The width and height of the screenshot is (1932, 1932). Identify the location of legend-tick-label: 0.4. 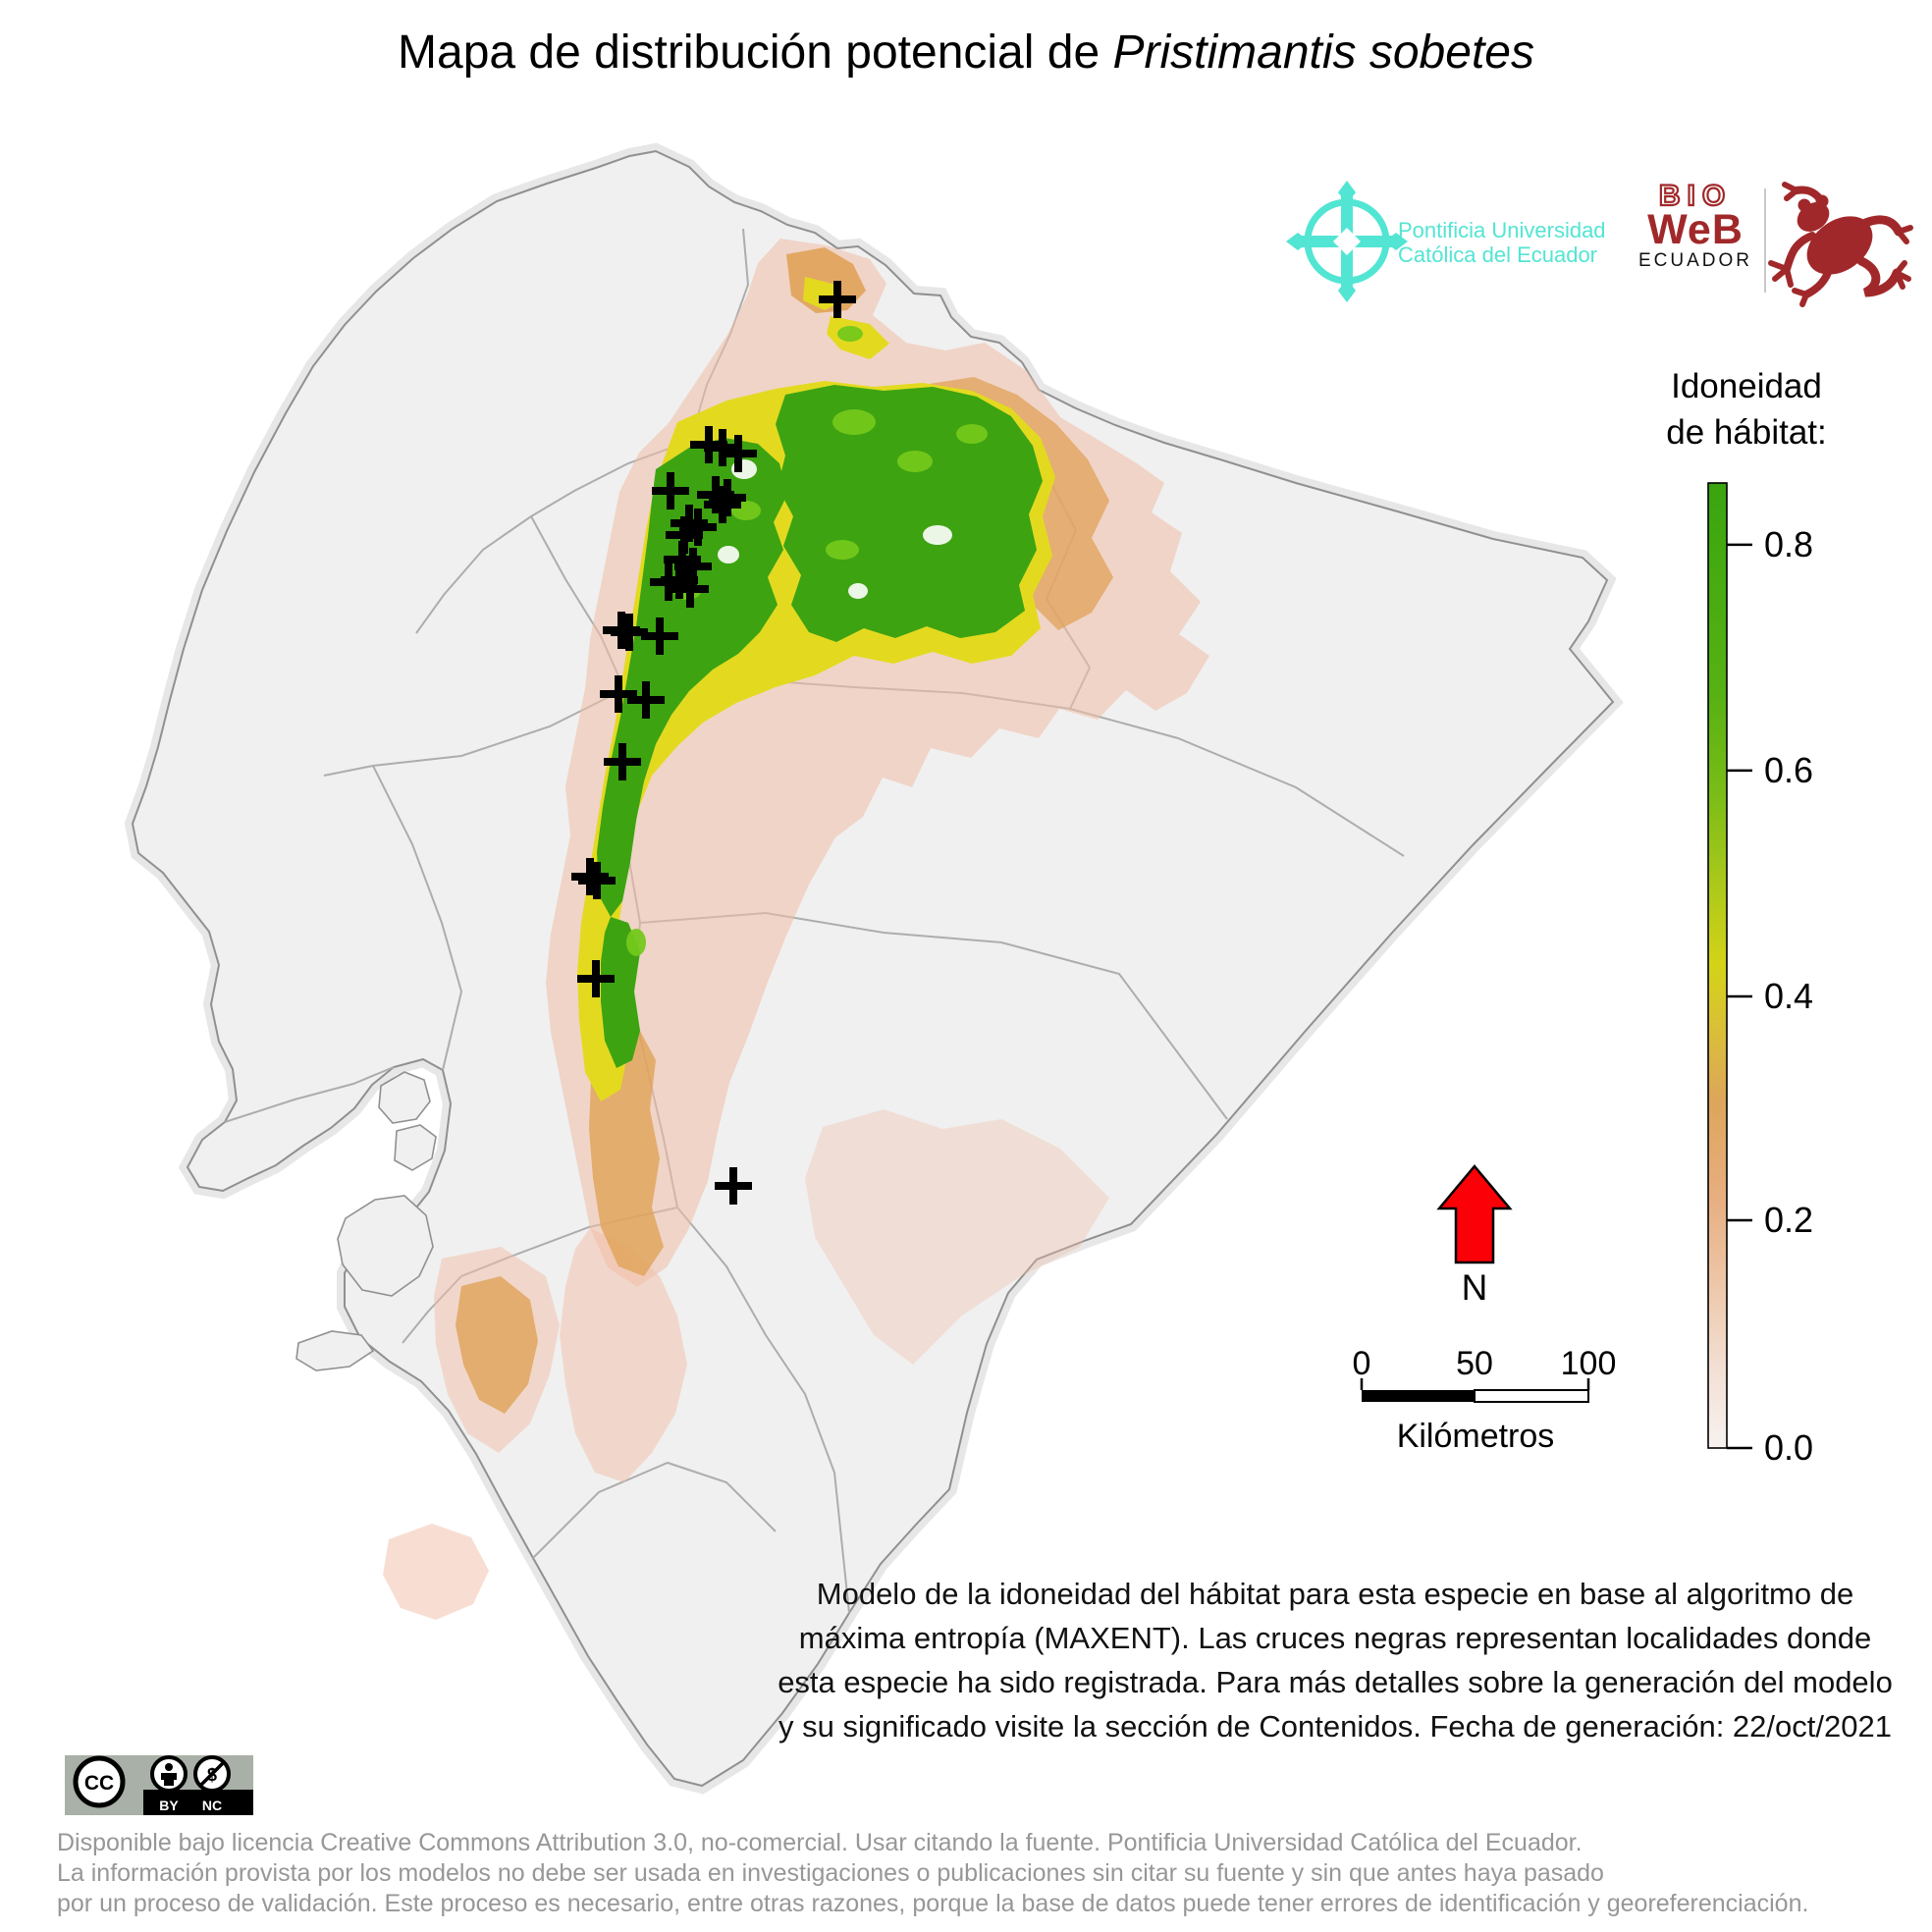
(1788, 996).